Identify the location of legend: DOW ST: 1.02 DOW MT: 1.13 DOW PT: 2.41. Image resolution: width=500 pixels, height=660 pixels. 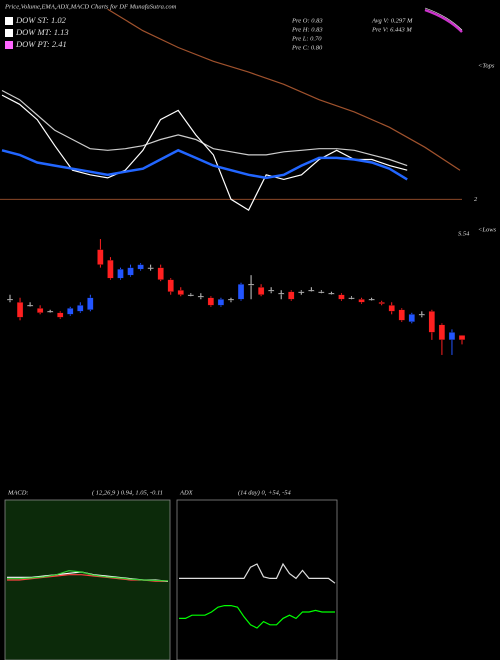
(37, 32).